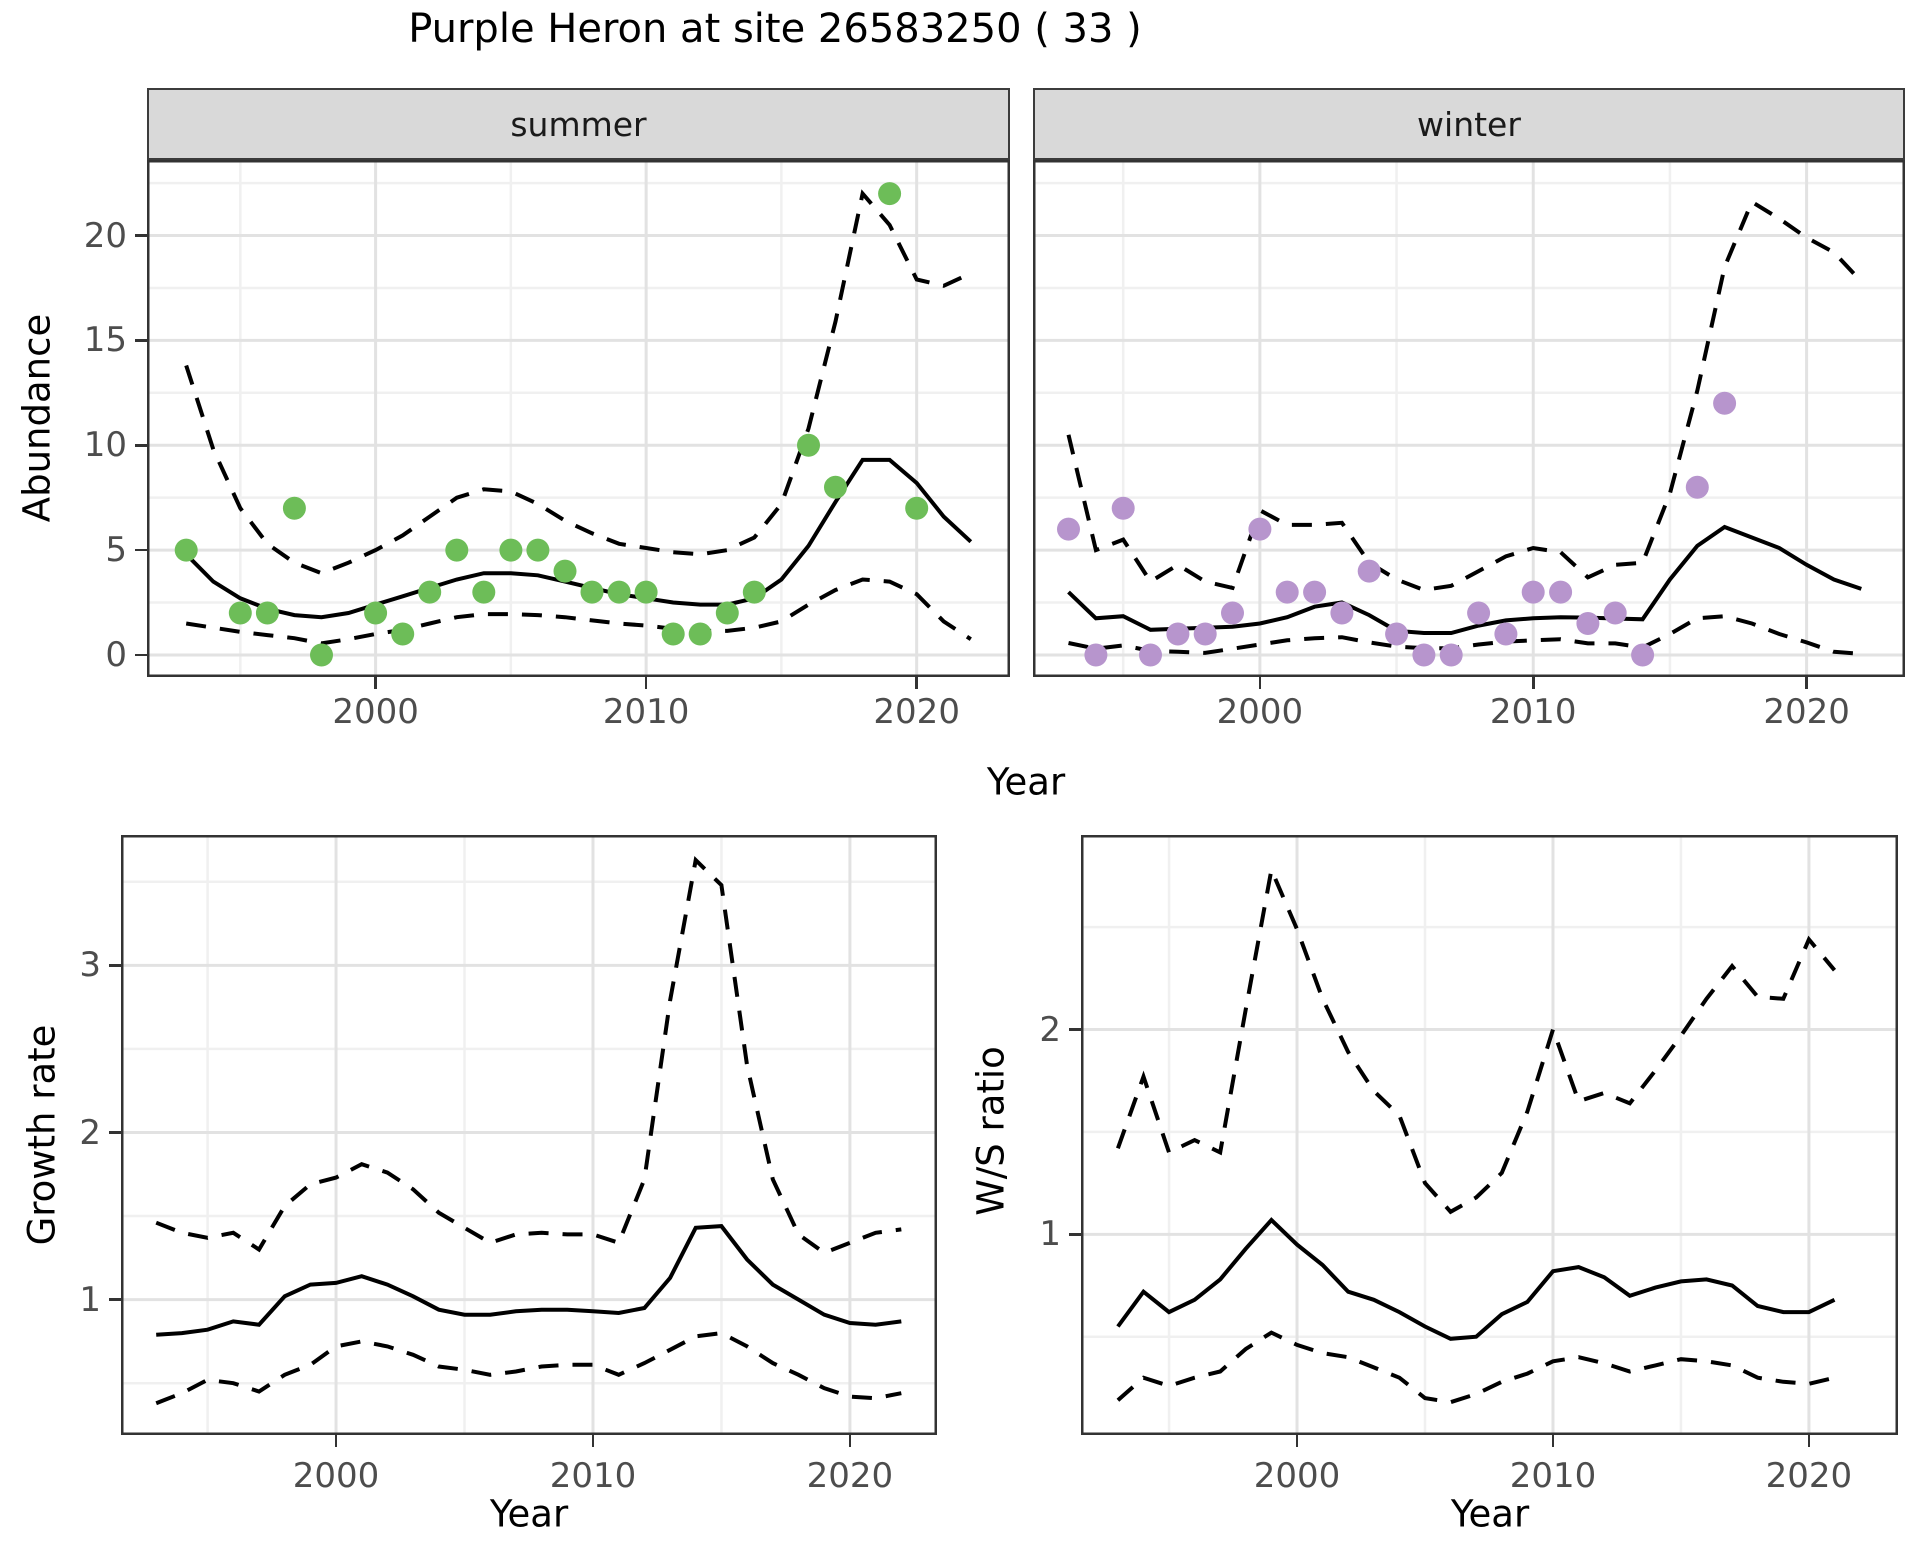  Describe the element at coordinates (1096, 655) in the screenshot. I see `data-point-1994` at that location.